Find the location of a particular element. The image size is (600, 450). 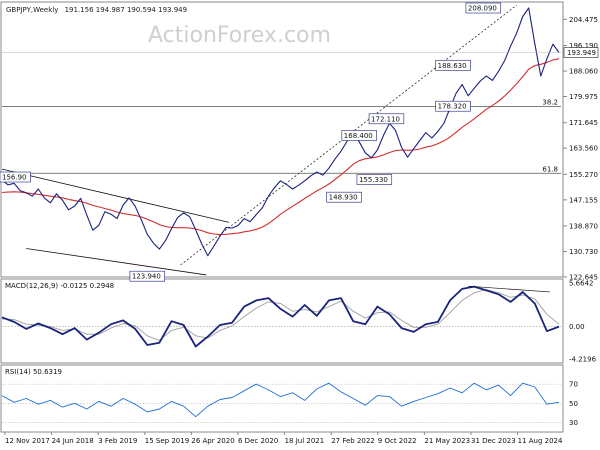

x-axis-label: 18 Jul 2021 is located at coordinates (305, 441).